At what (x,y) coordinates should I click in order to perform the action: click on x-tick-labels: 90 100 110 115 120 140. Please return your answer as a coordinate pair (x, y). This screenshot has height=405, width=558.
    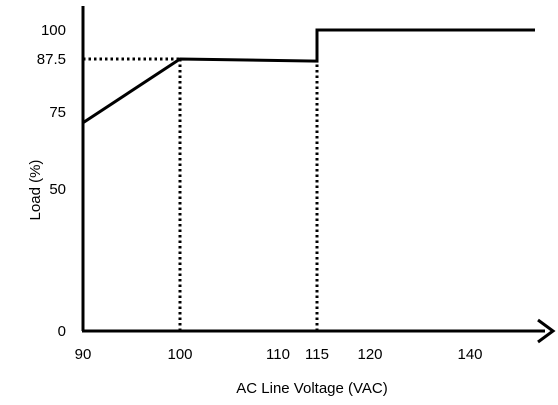
    Looking at the image, I should click on (279, 354).